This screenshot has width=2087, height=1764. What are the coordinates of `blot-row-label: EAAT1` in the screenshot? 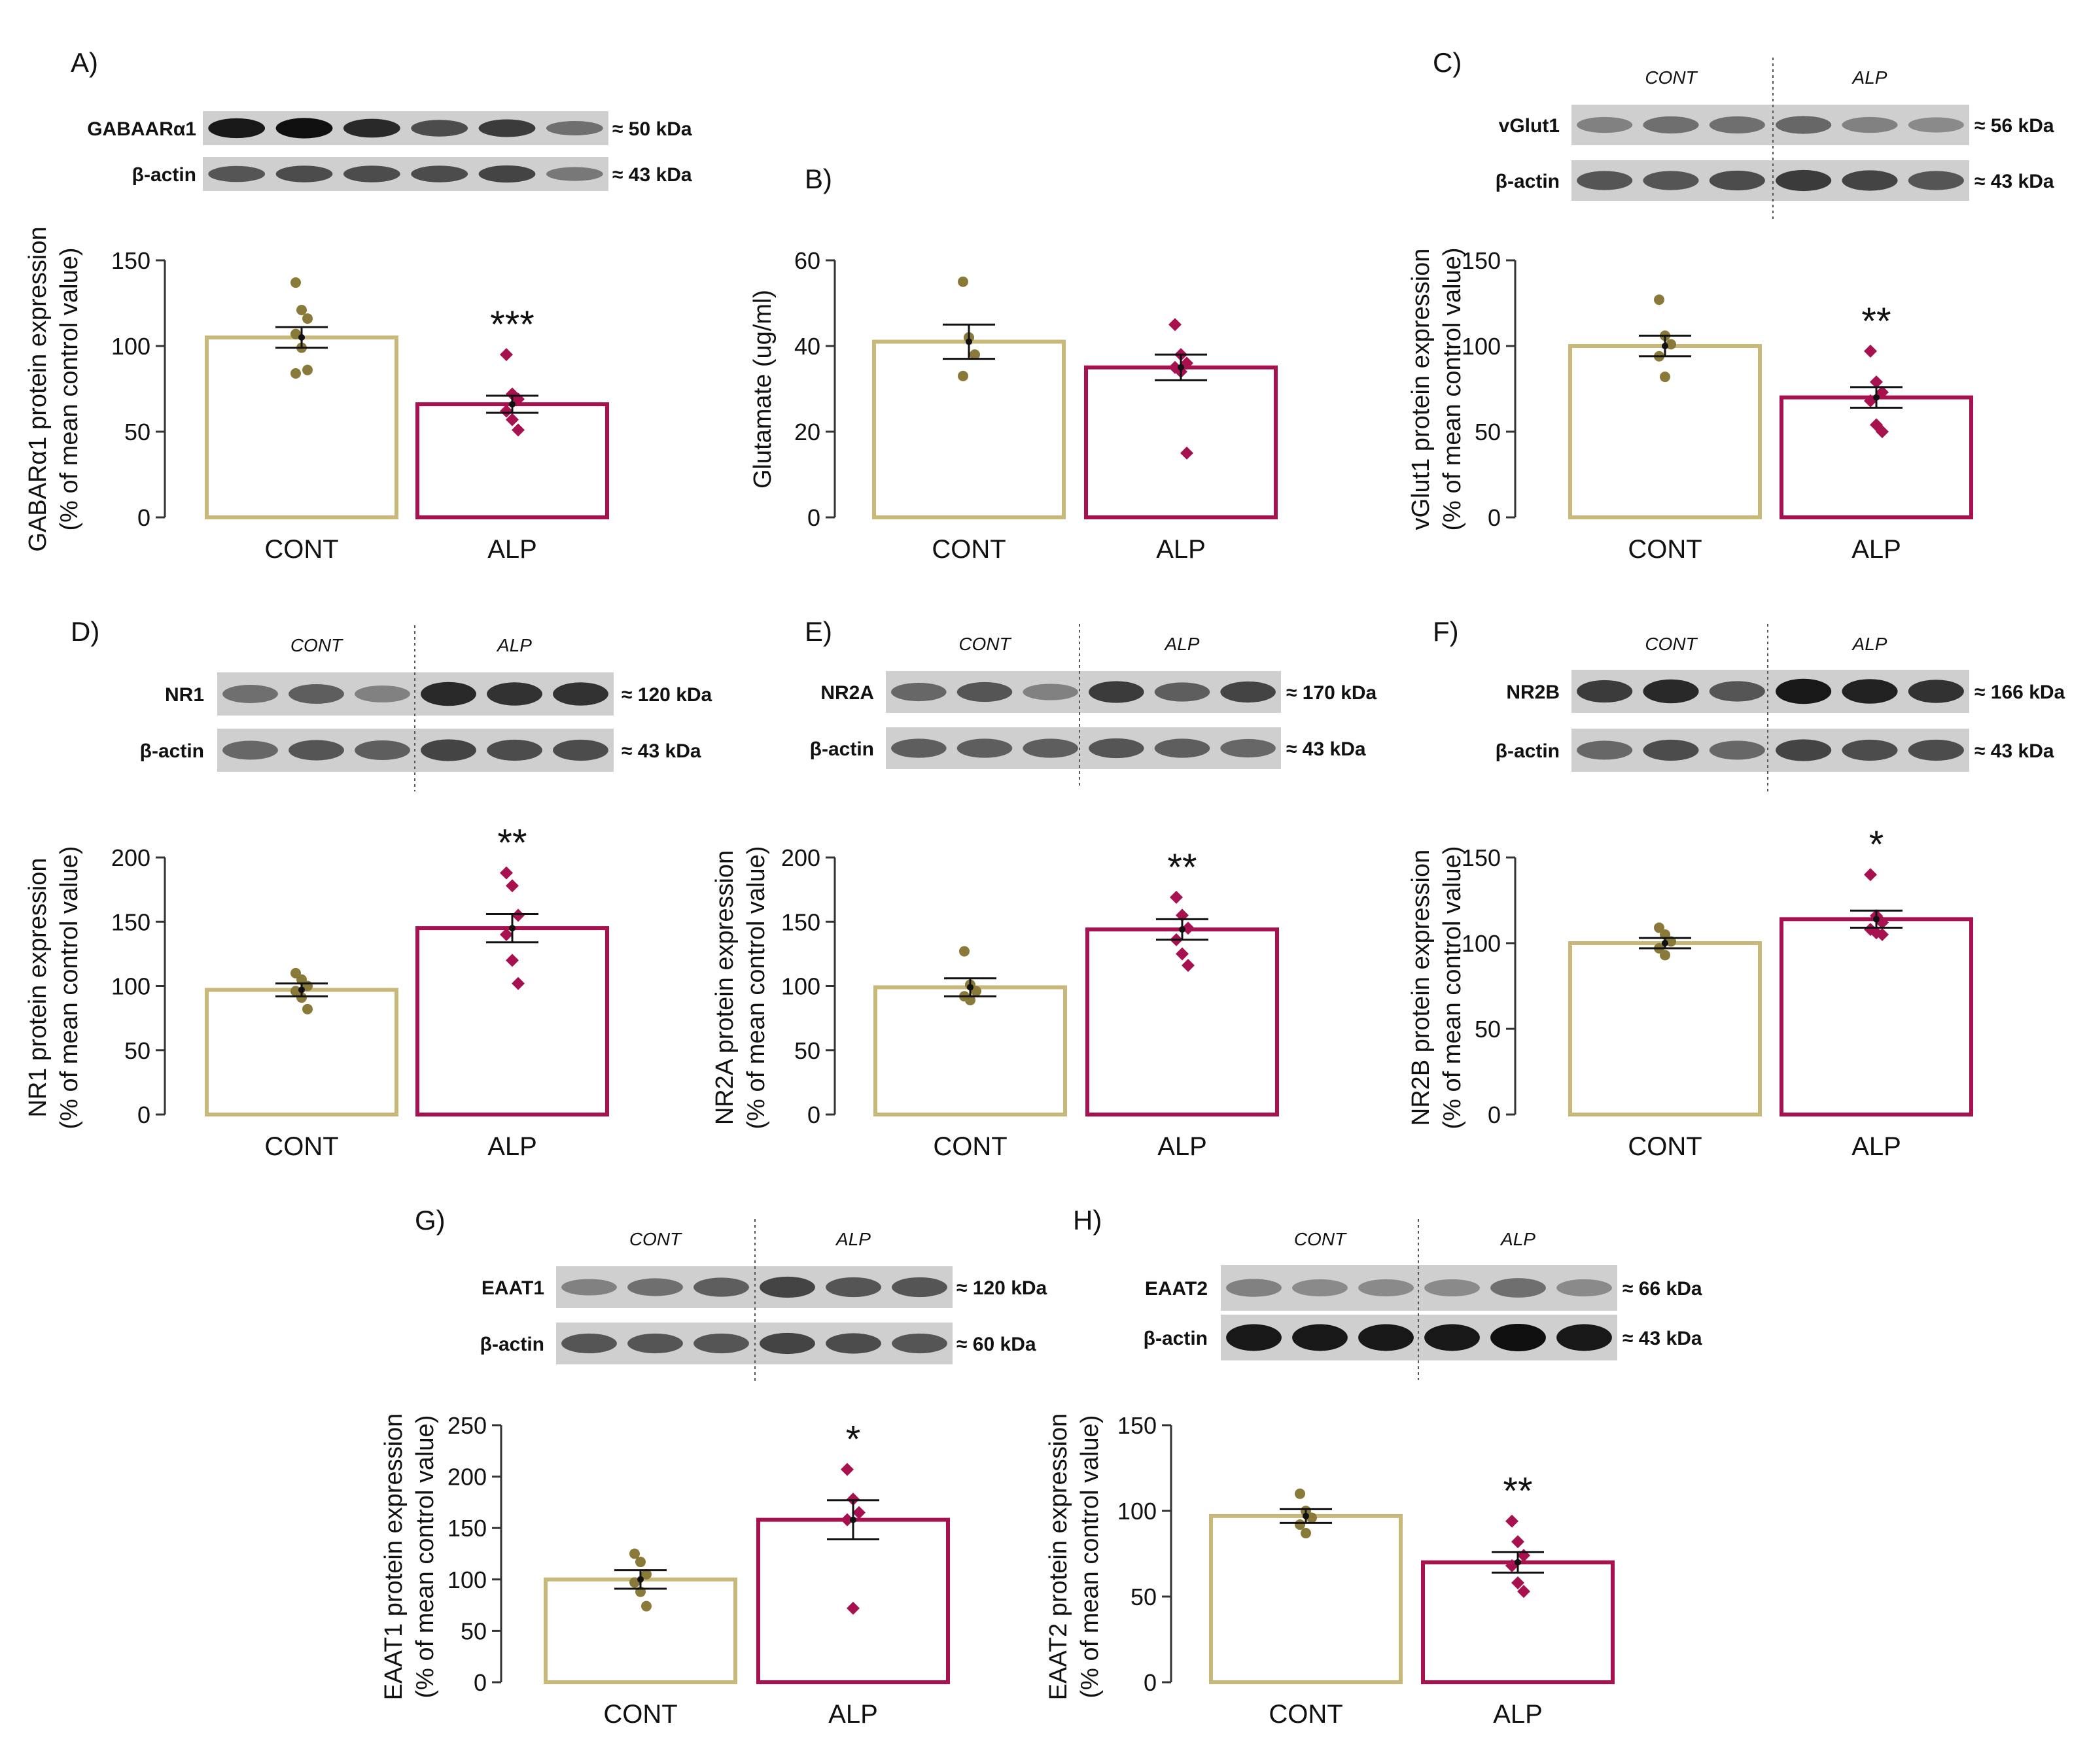 It's located at (513, 1288).